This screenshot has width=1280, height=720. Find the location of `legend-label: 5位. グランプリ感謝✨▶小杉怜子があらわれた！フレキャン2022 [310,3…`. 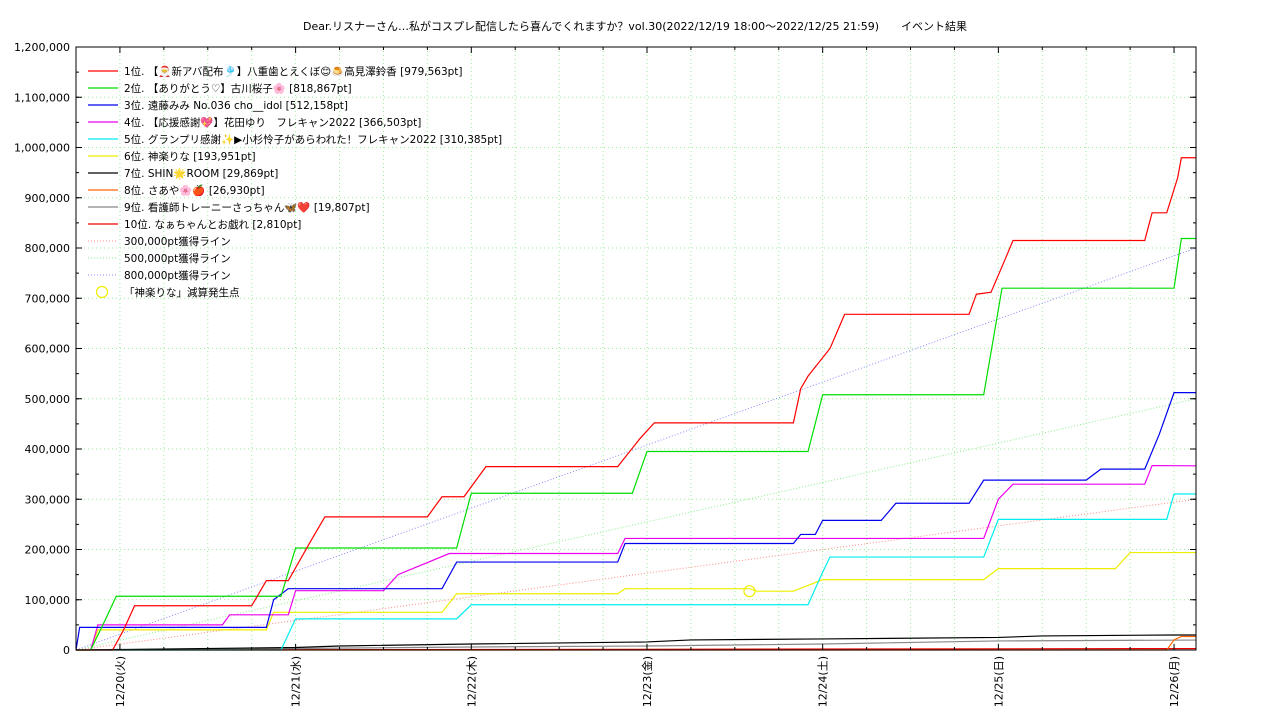

legend-label: 5位. グランプリ感謝✨▶小杉怜子があらわれた！フレキャン2022 [310,3… is located at coordinates (313, 139).